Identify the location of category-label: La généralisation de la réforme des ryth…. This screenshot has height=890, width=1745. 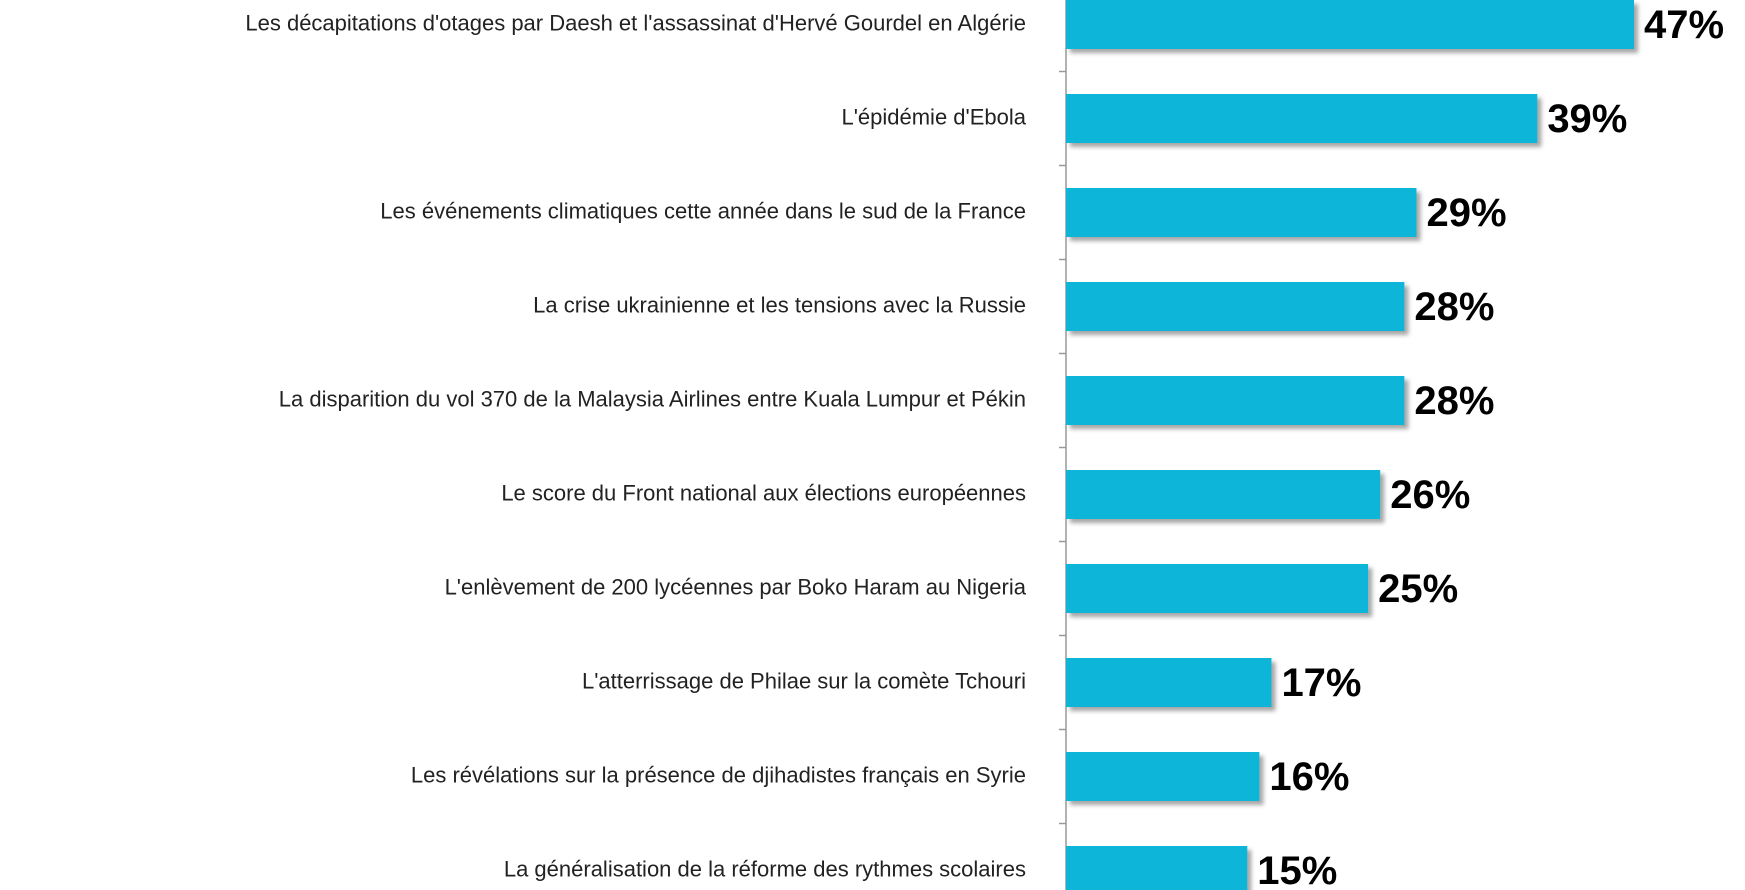
(765, 868).